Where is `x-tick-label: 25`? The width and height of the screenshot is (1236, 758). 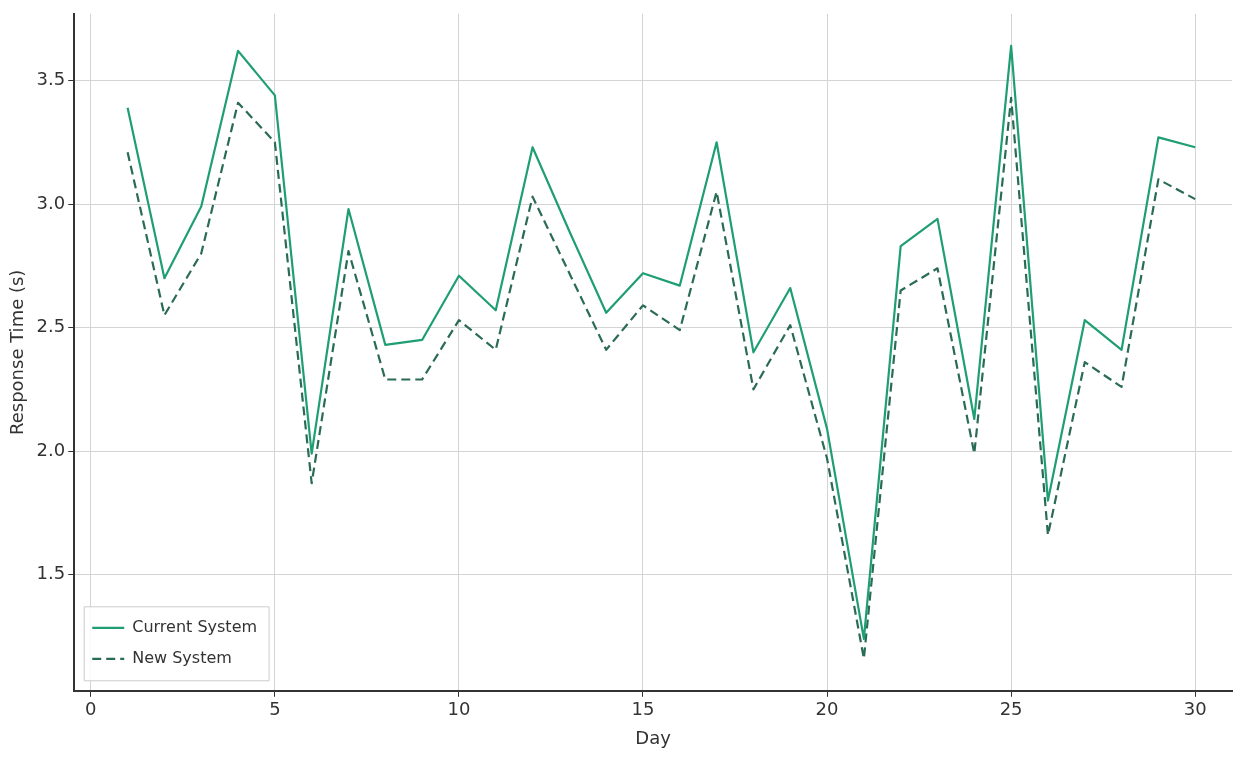
x-tick-label: 25 is located at coordinates (1011, 709).